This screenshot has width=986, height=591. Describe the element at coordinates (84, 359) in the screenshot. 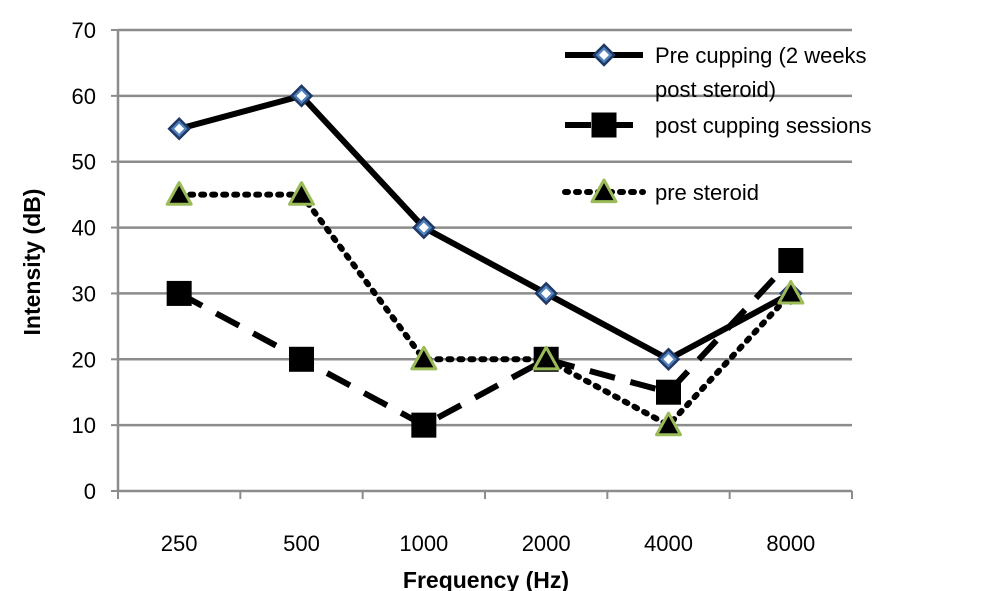

I see `y-tick-label: 20` at that location.